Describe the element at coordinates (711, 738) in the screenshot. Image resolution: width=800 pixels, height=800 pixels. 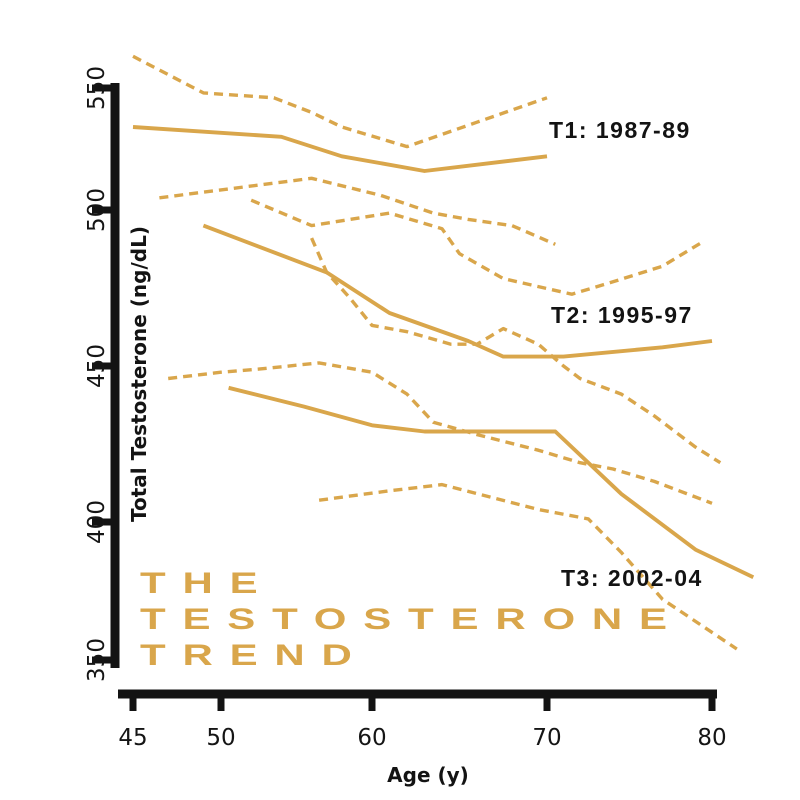
I see `x-tick-label-80: 80` at that location.